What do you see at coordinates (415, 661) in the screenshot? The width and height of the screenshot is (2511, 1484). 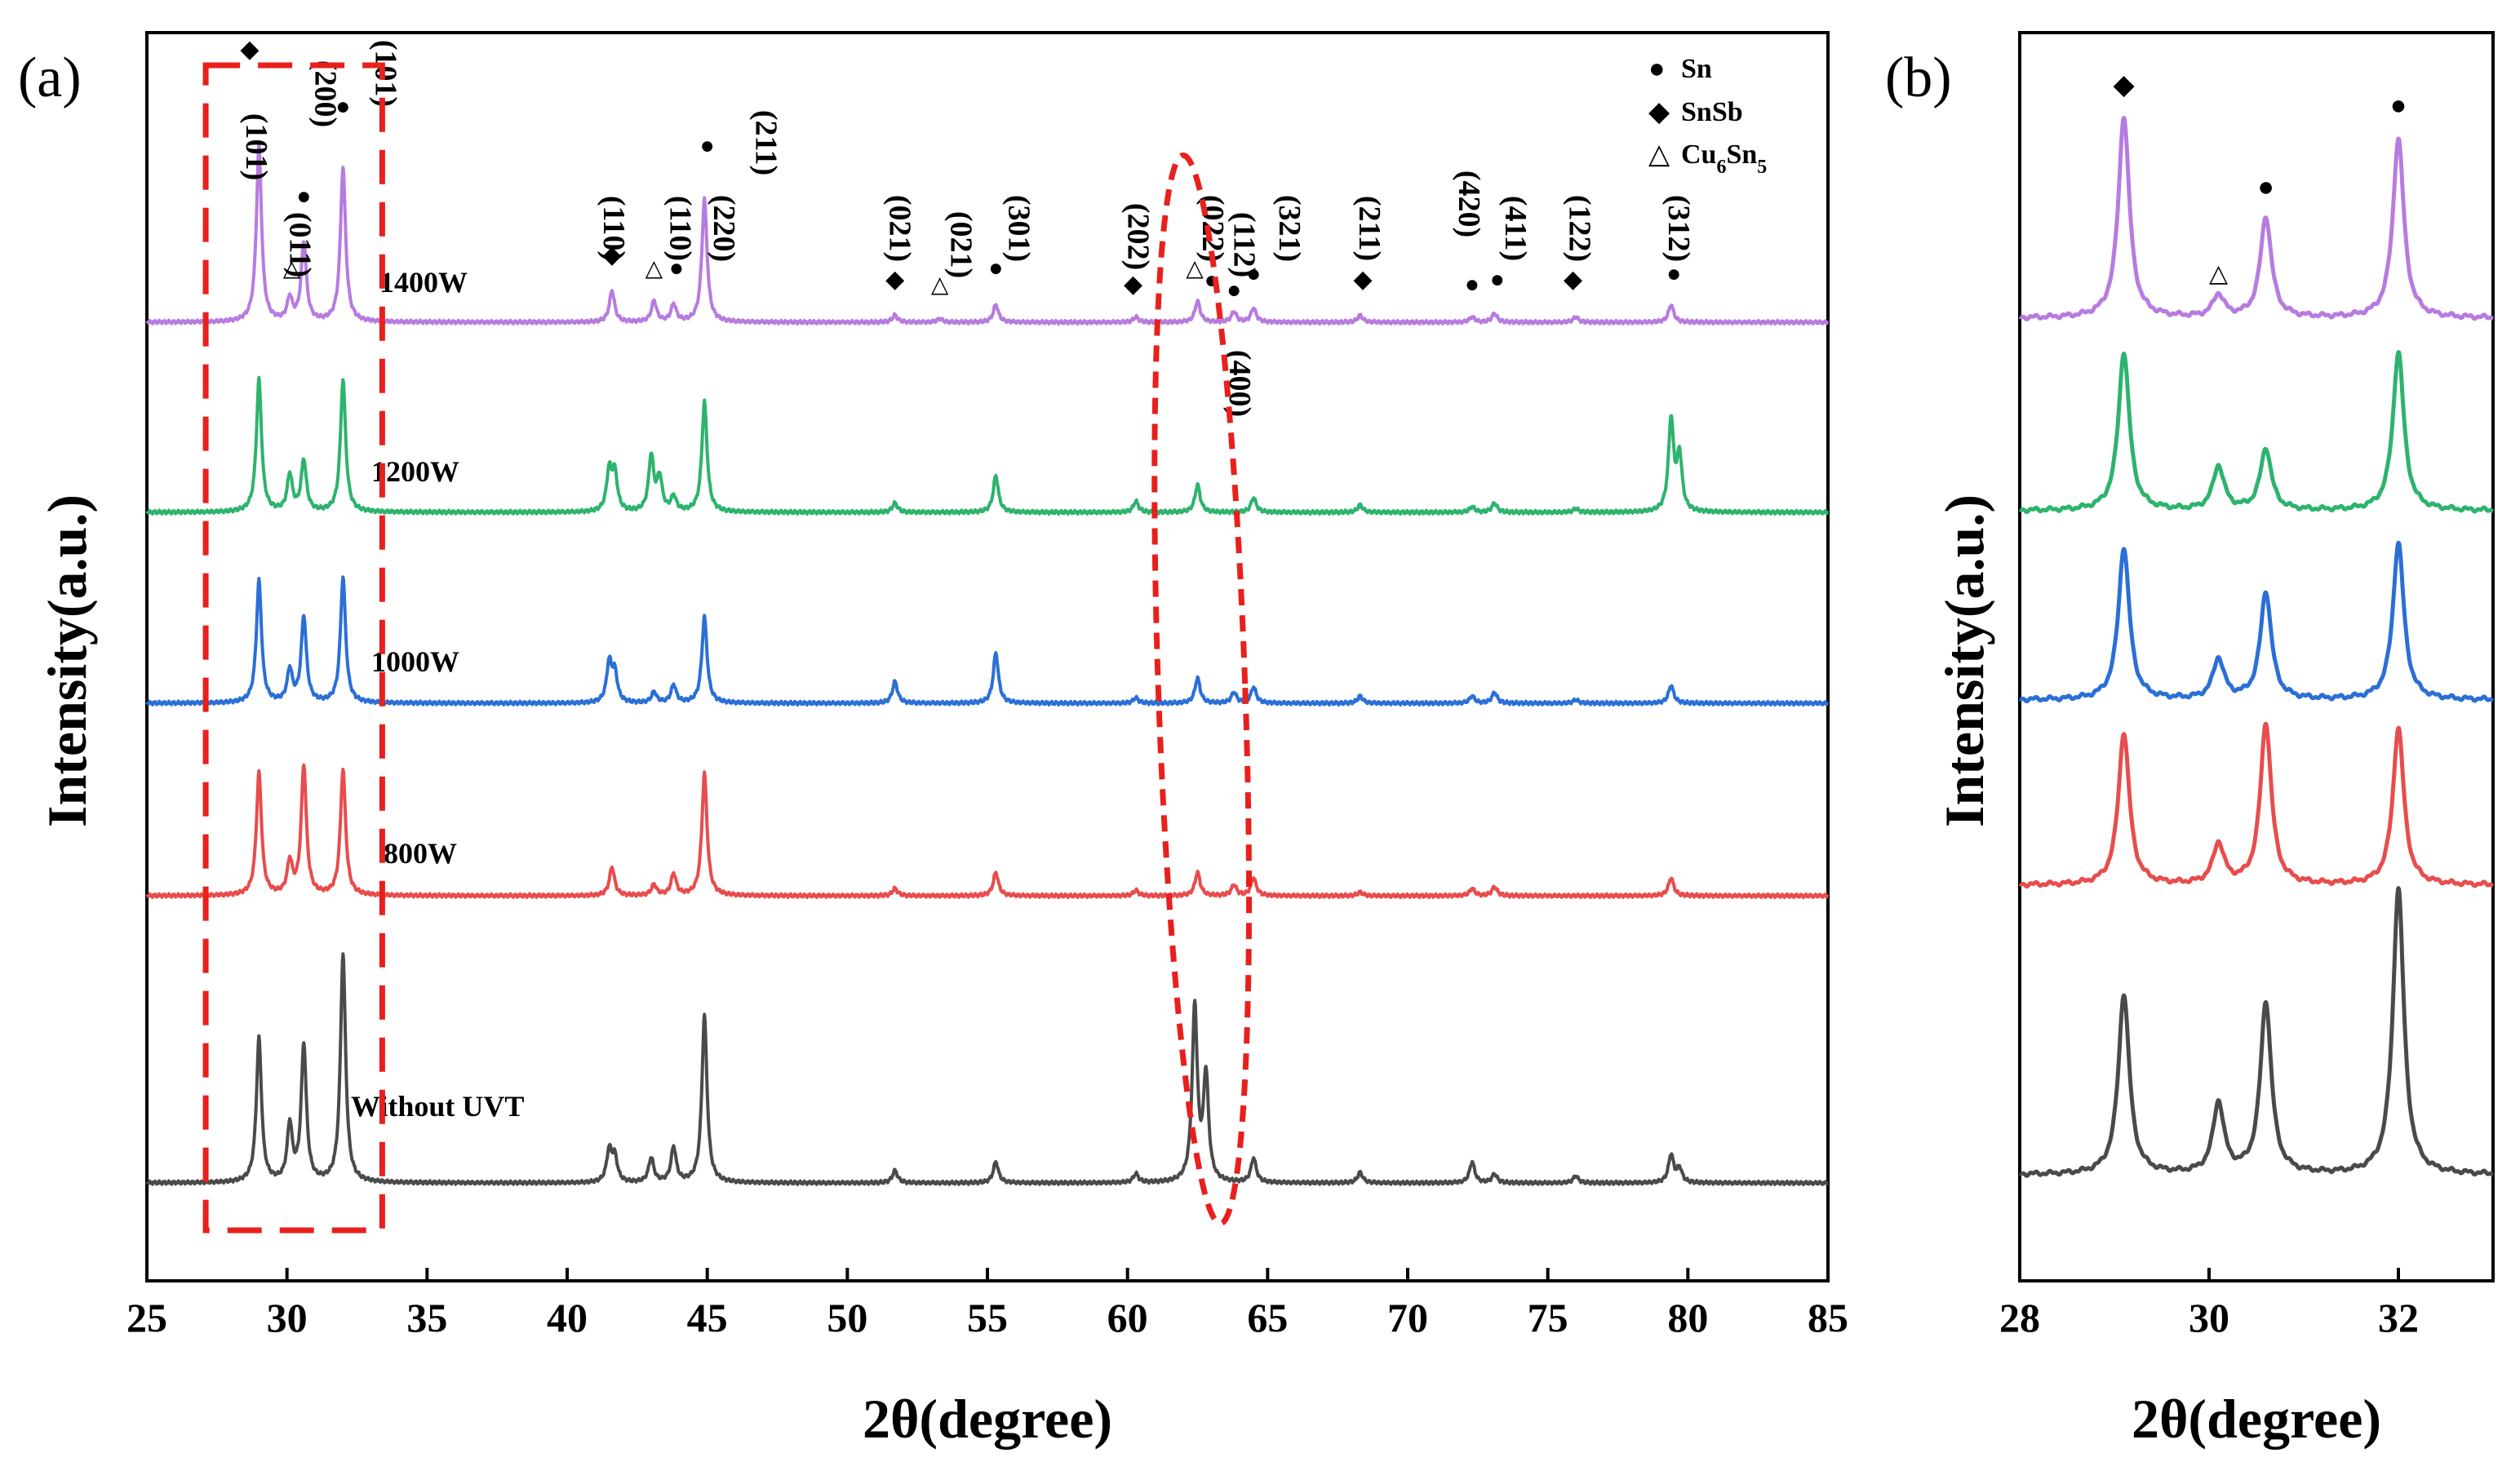 I see `sample-label: 1000W` at bounding box center [415, 661].